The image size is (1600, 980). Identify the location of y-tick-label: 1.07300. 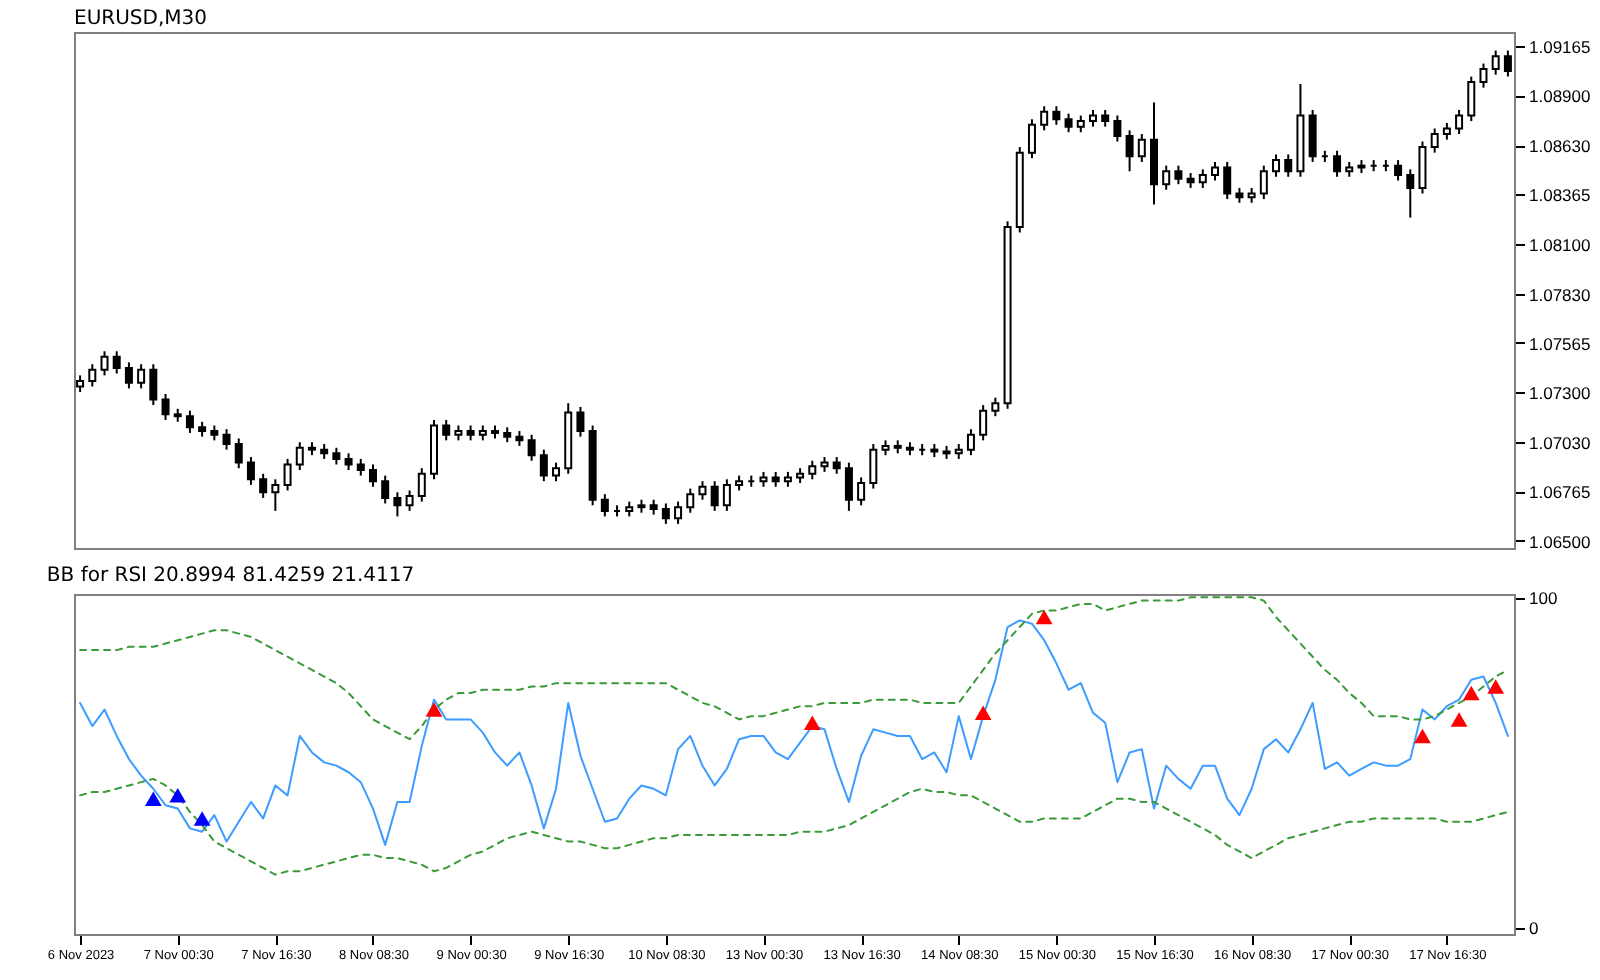
(1560, 393).